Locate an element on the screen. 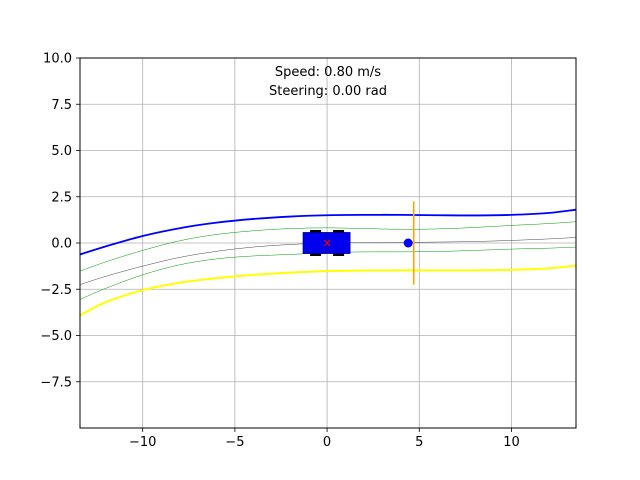 The height and width of the screenshot is (480, 640). y-tick-label: 10.0 is located at coordinates (57, 59).